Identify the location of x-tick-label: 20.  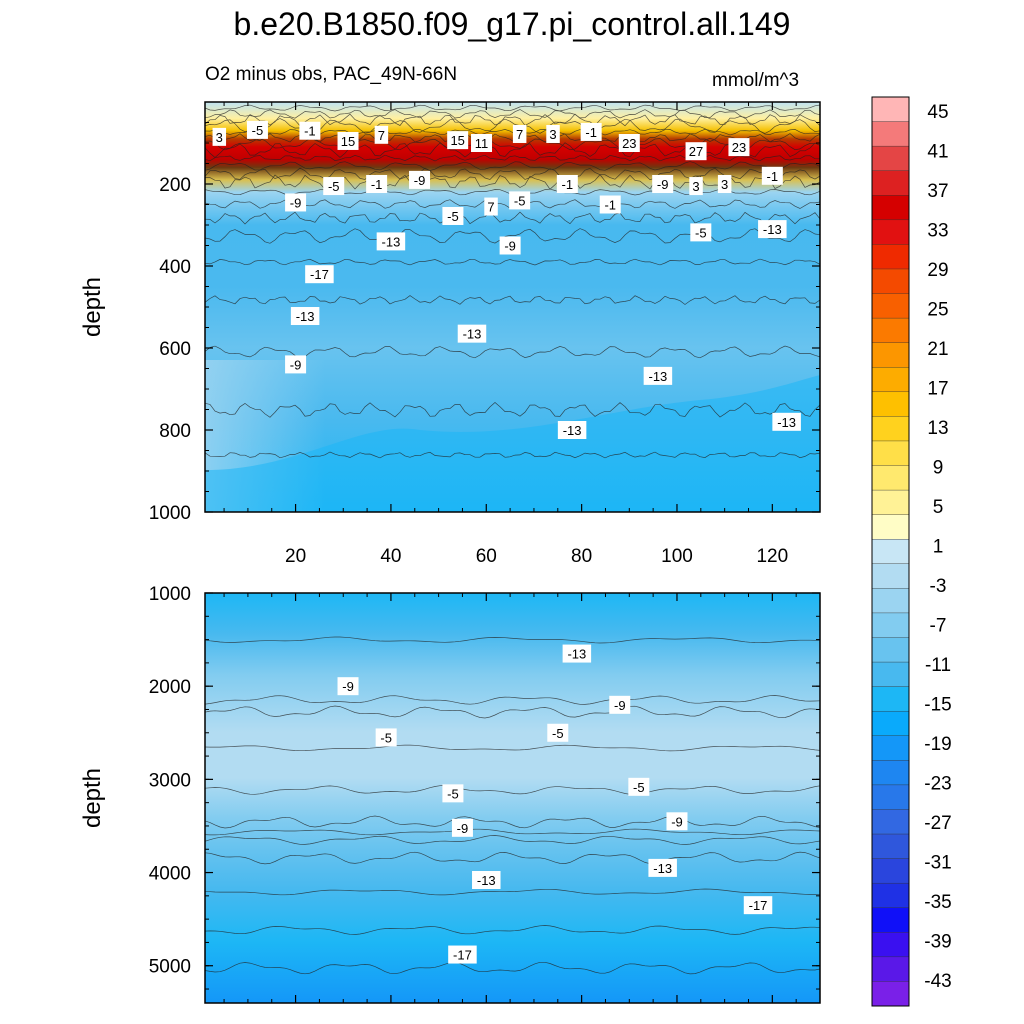
(295, 556).